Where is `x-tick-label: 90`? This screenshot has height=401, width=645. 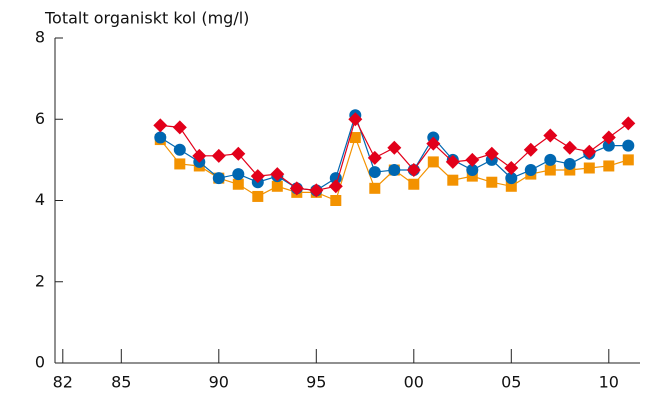
x-tick-label: 90 is located at coordinates (219, 382).